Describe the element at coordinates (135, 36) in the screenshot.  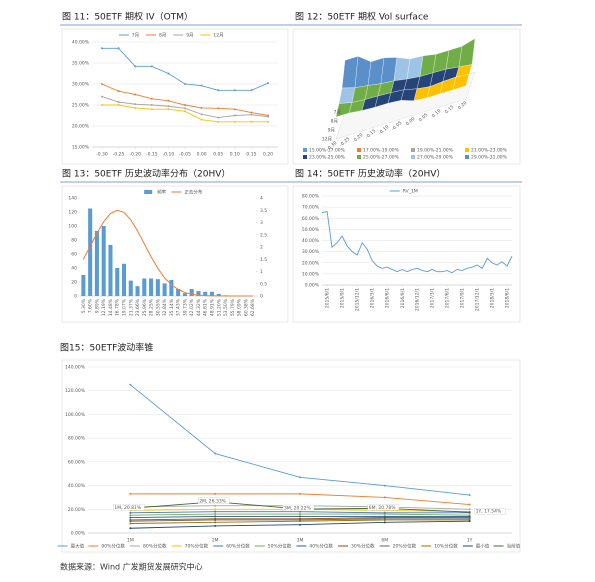
I see `legend-label: 7月` at that location.